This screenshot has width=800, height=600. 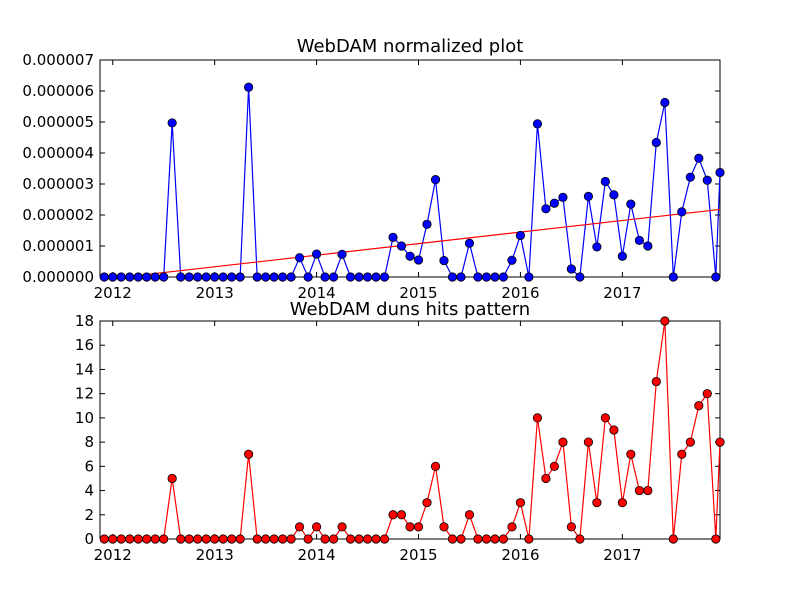 What do you see at coordinates (418, 555) in the screenshot?
I see `x-tick-label: 2015` at bounding box center [418, 555].